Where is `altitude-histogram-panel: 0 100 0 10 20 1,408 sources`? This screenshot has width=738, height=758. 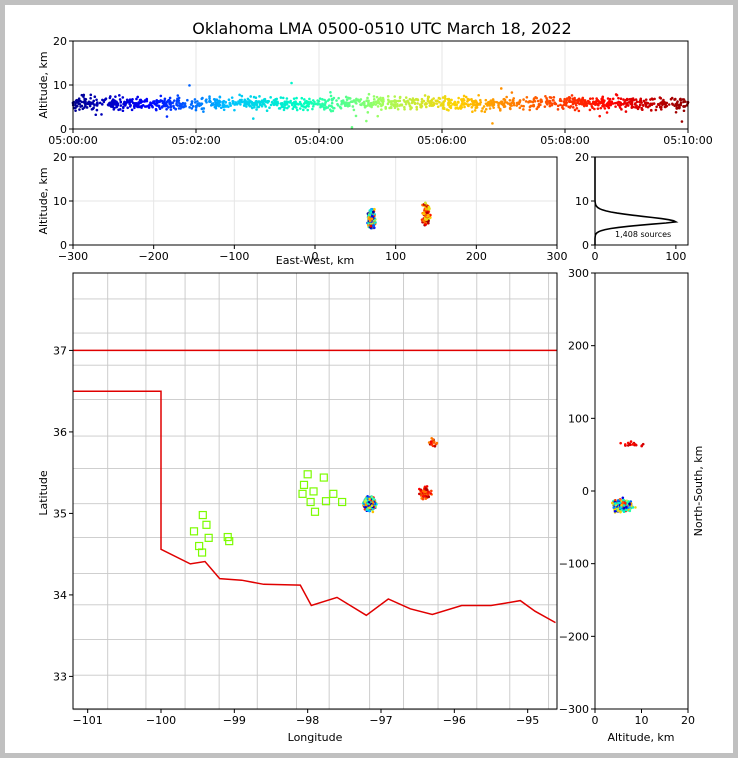 altitude-histogram-panel: 0 100 0 10 20 1,408 sources is located at coordinates (632, 207).